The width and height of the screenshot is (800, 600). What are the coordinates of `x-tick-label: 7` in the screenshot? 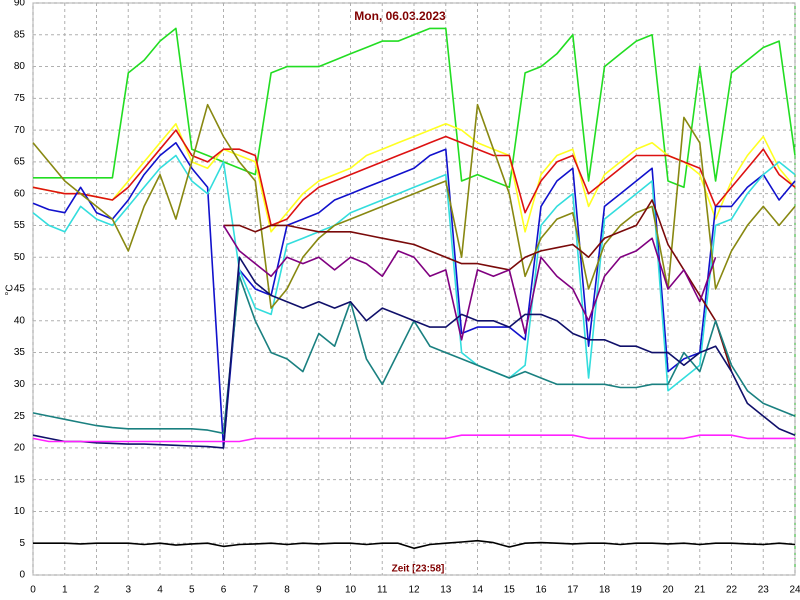 It's located at (255, 590).